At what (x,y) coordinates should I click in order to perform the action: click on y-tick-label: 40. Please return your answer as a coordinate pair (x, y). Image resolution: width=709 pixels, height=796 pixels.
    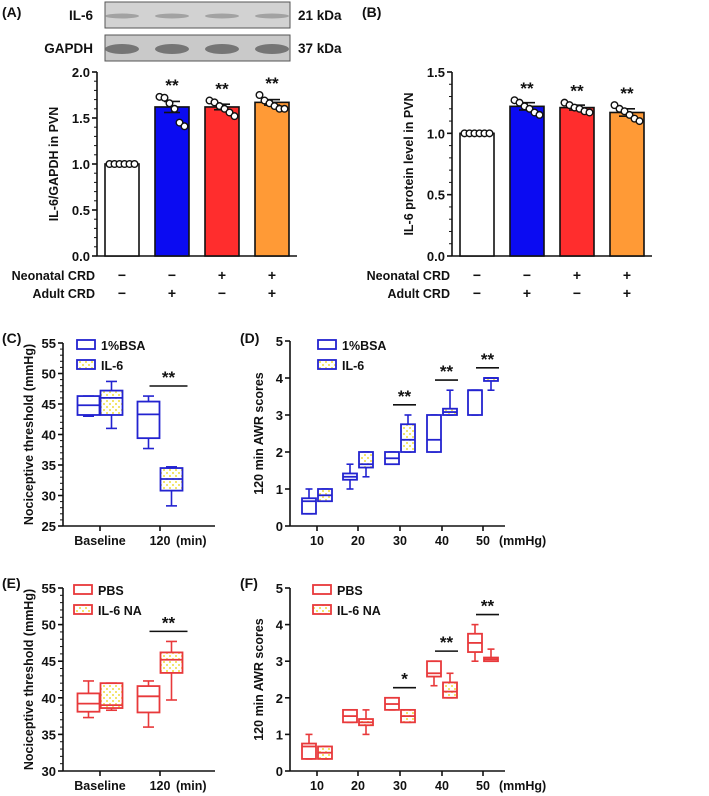
    Looking at the image, I should click on (49, 698).